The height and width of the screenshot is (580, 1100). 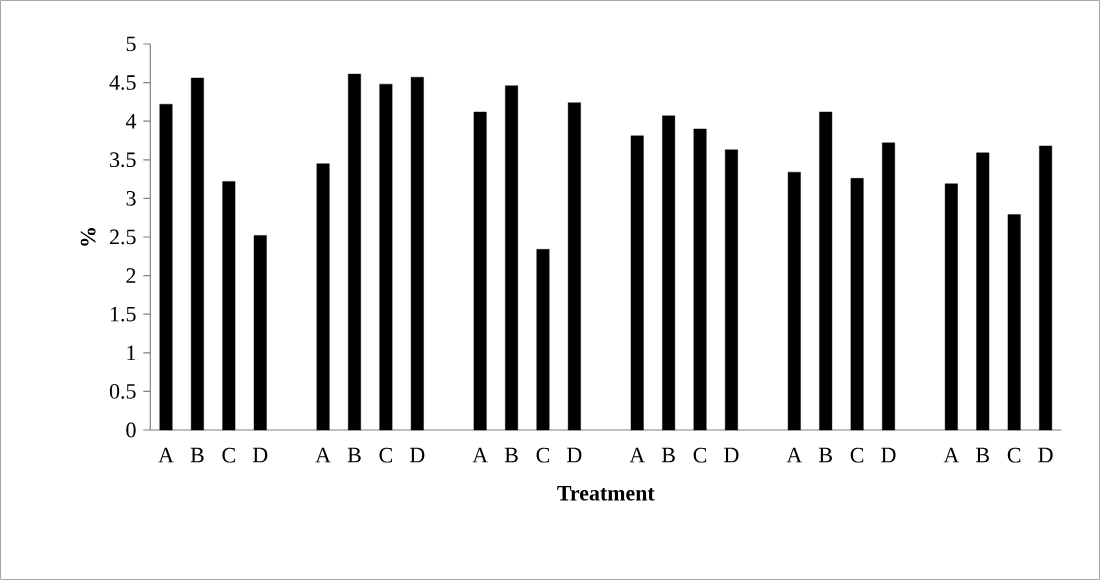 What do you see at coordinates (131, 44) in the screenshot?
I see `y-tick-label: 5` at bounding box center [131, 44].